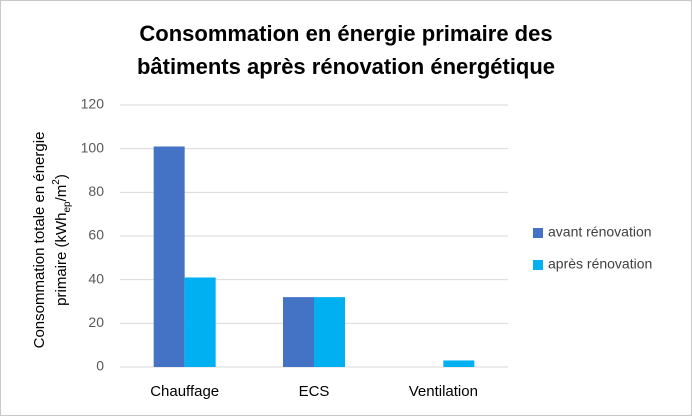 This screenshot has height=416, width=692. Describe the element at coordinates (61, 193) in the screenshot. I see `y-label-part: /m` at that location.